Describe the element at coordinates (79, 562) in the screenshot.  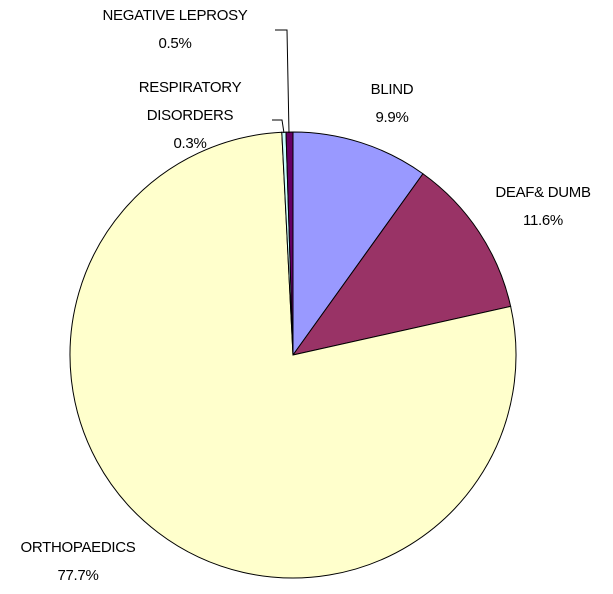
I see `slice-label: ORTHOPAEDICS 77.7%` at that location.